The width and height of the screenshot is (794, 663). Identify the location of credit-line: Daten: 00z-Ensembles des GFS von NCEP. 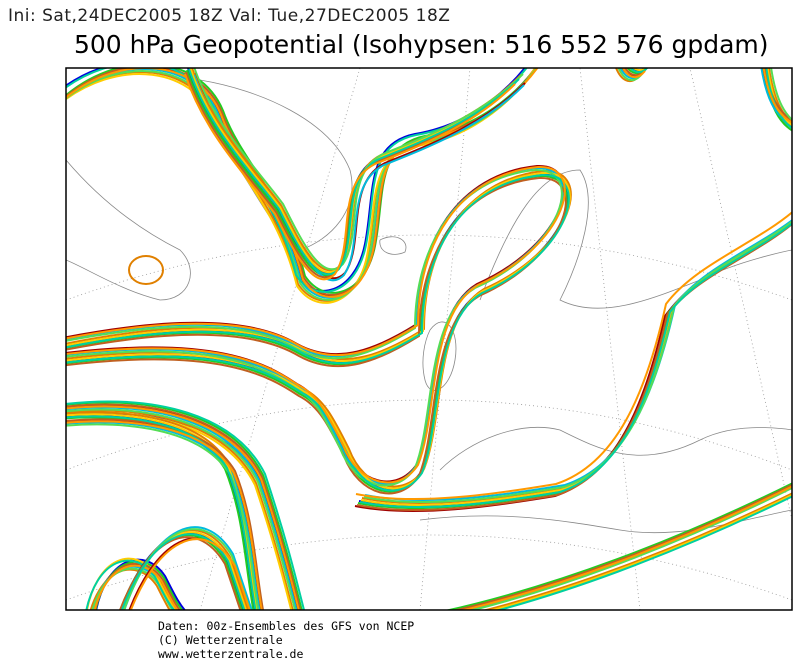
(286, 626).